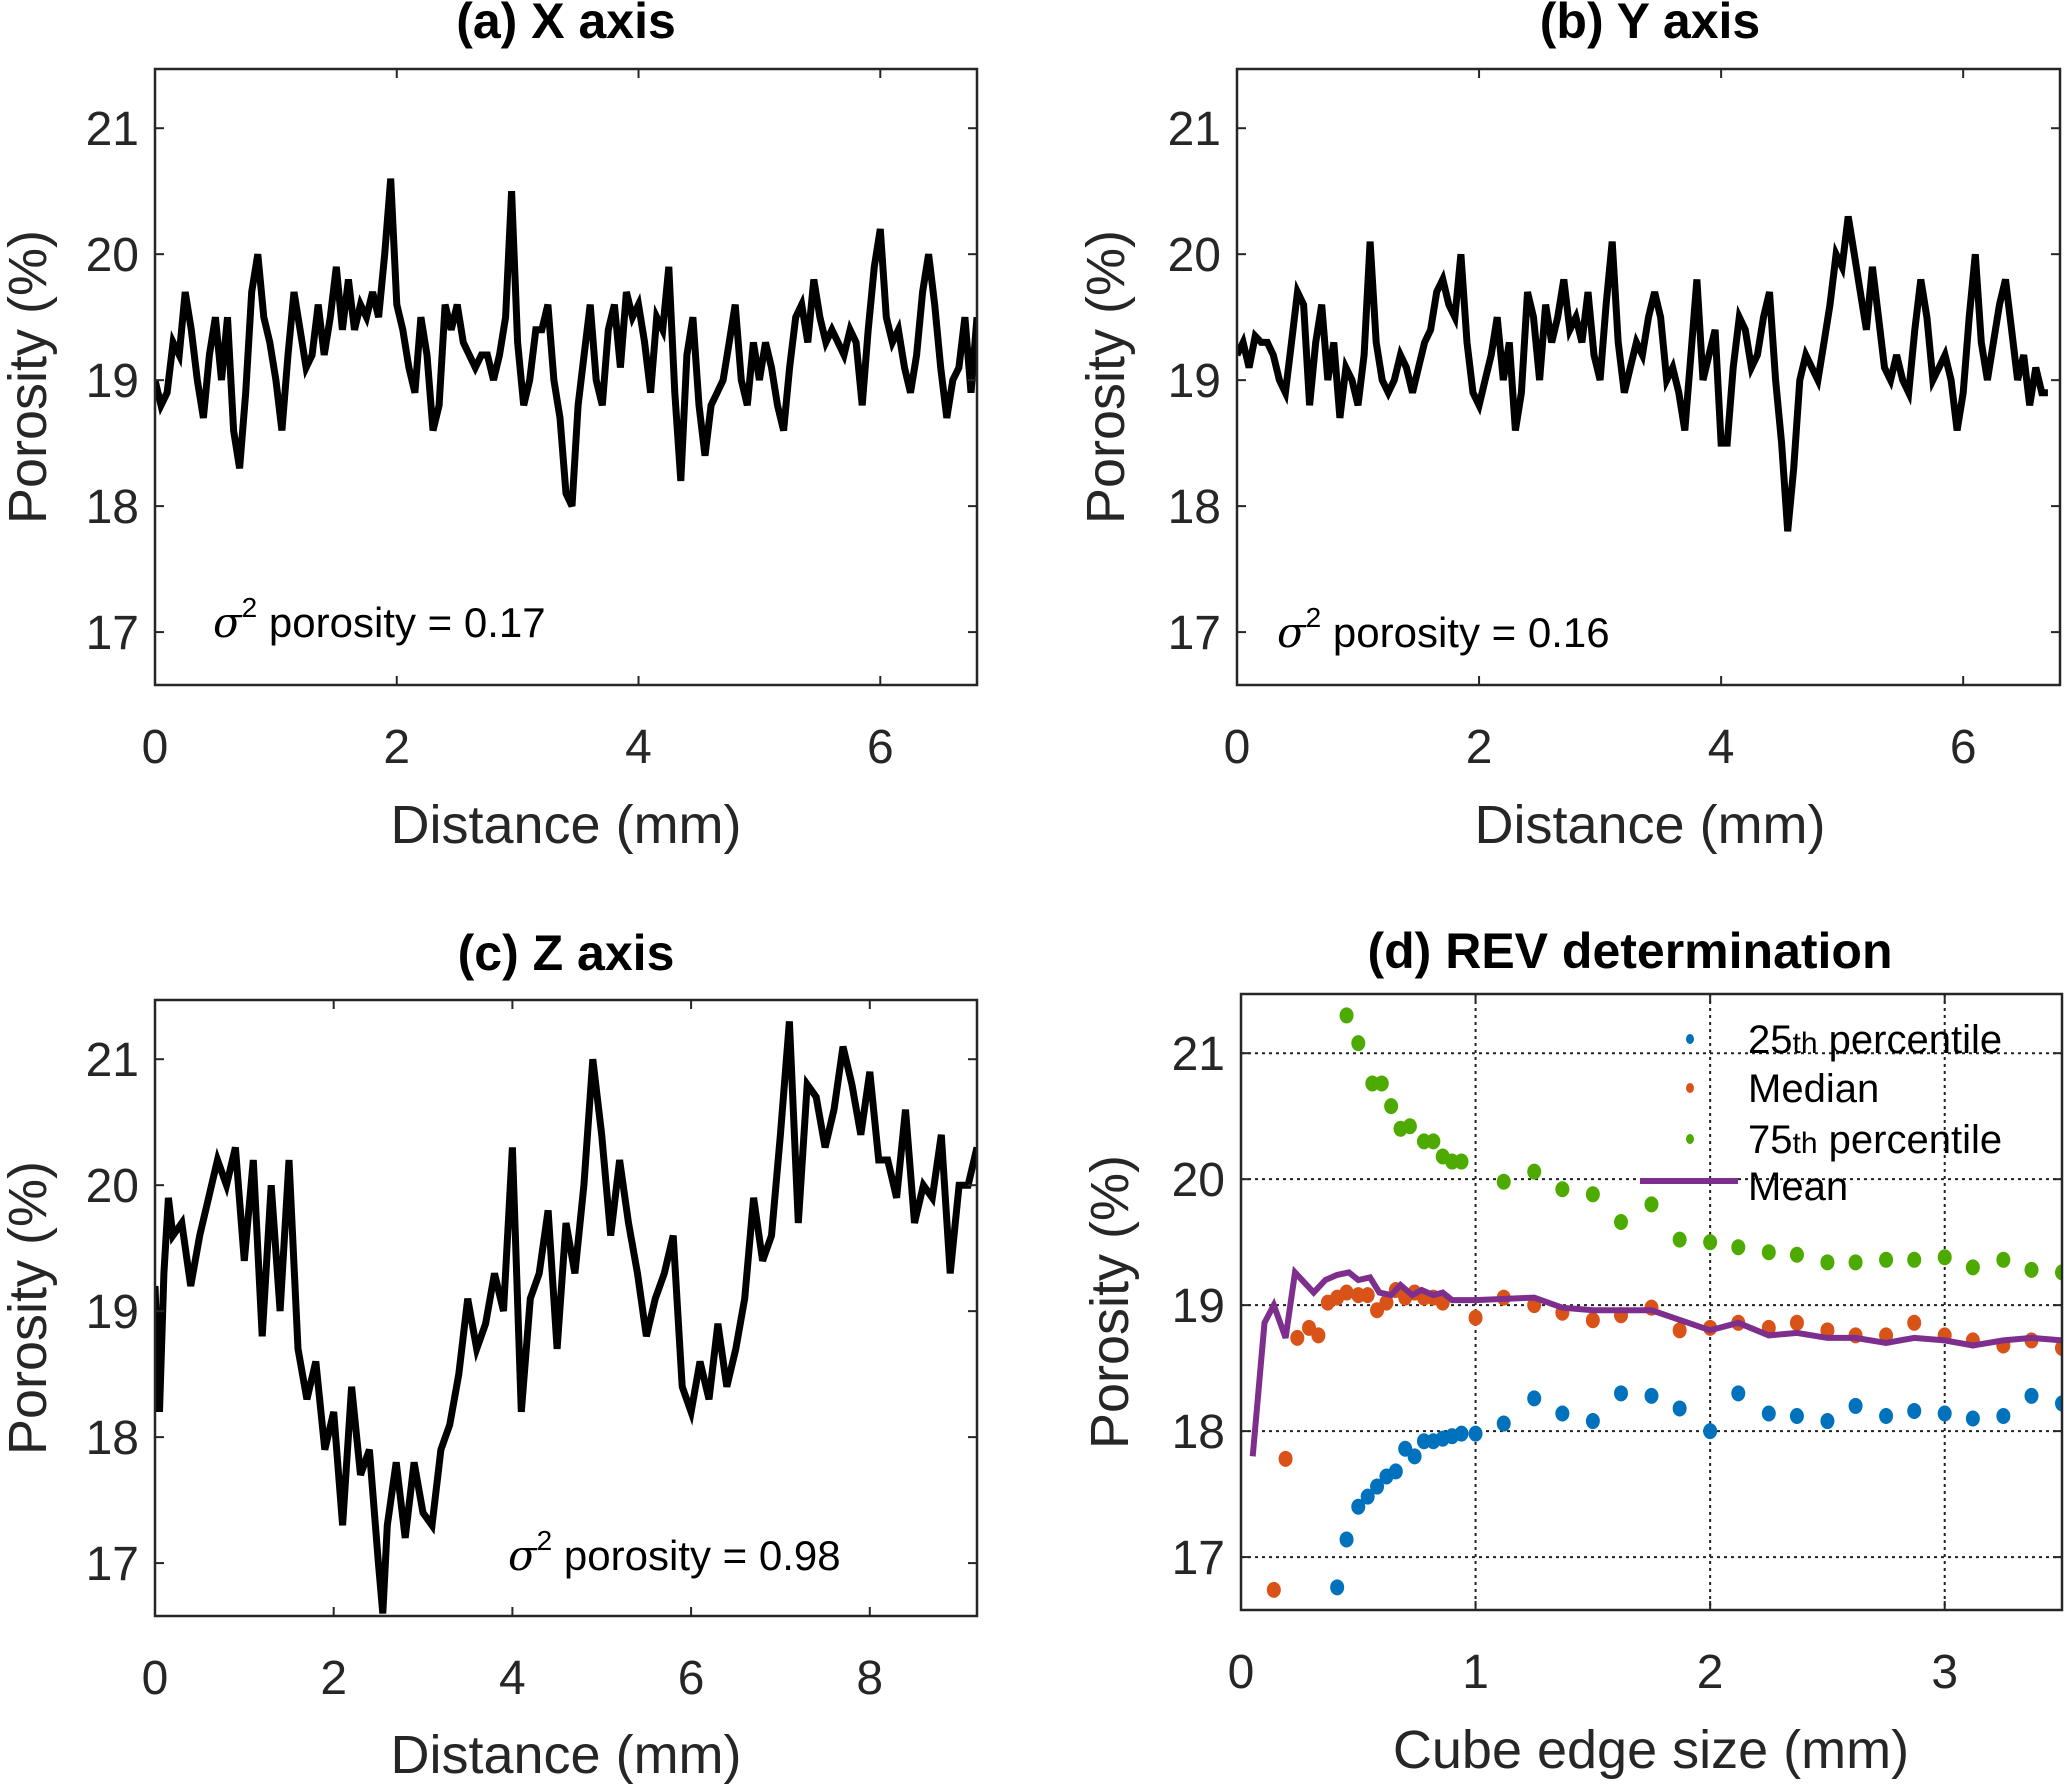  Describe the element at coordinates (565, 1755) in the screenshot. I see `panel-c-xlabel: Distance (mm)` at that location.